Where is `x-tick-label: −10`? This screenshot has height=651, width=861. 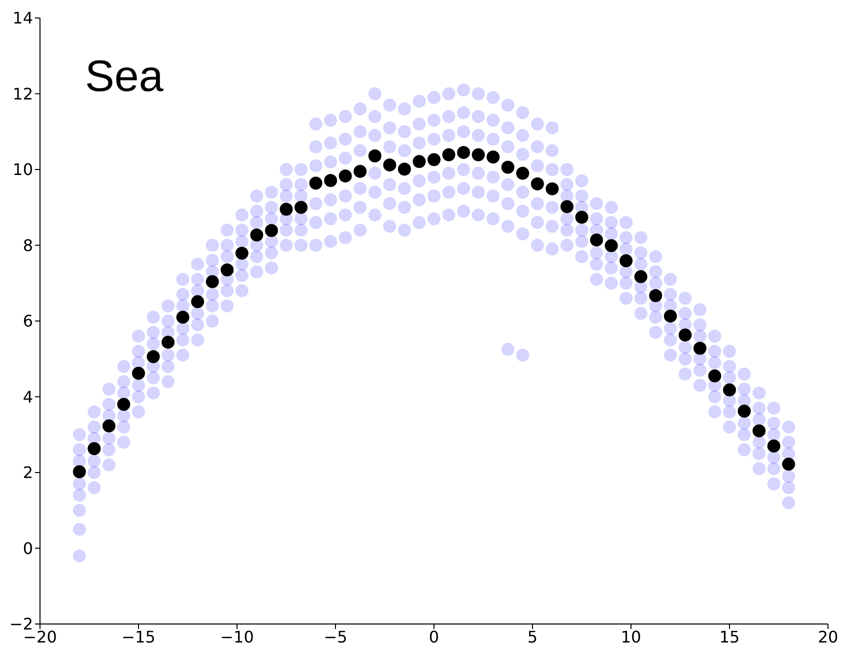
x-tick-label: −10 is located at coordinates (237, 636).